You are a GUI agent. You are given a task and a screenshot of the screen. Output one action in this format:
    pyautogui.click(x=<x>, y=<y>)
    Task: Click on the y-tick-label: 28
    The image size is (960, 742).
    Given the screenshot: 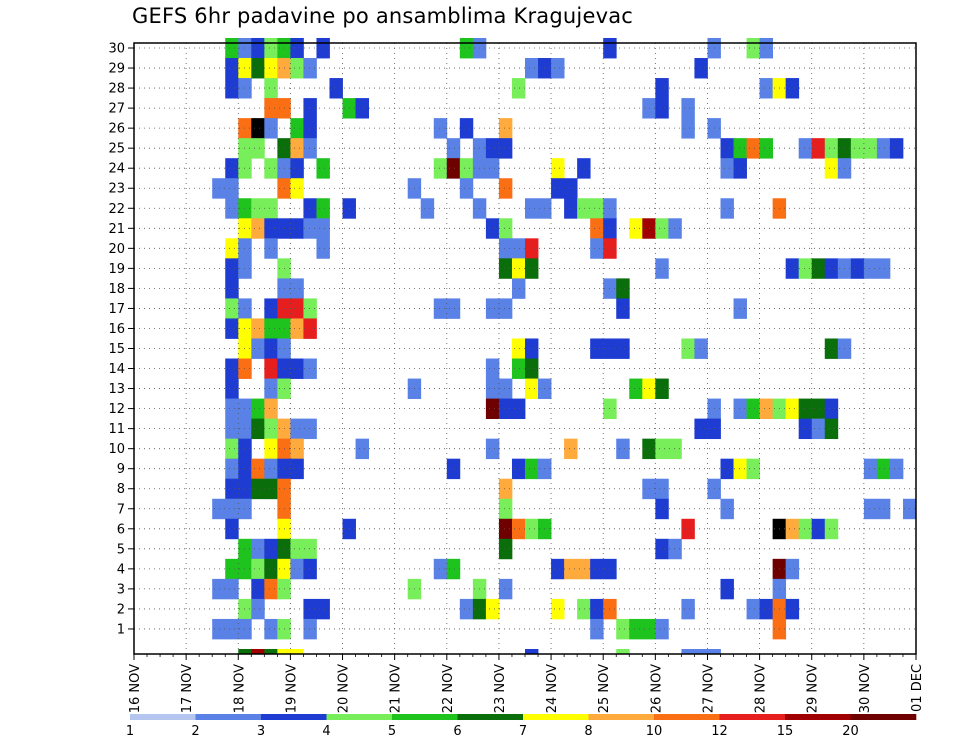 What is the action you would take?
    pyautogui.click(x=116, y=89)
    